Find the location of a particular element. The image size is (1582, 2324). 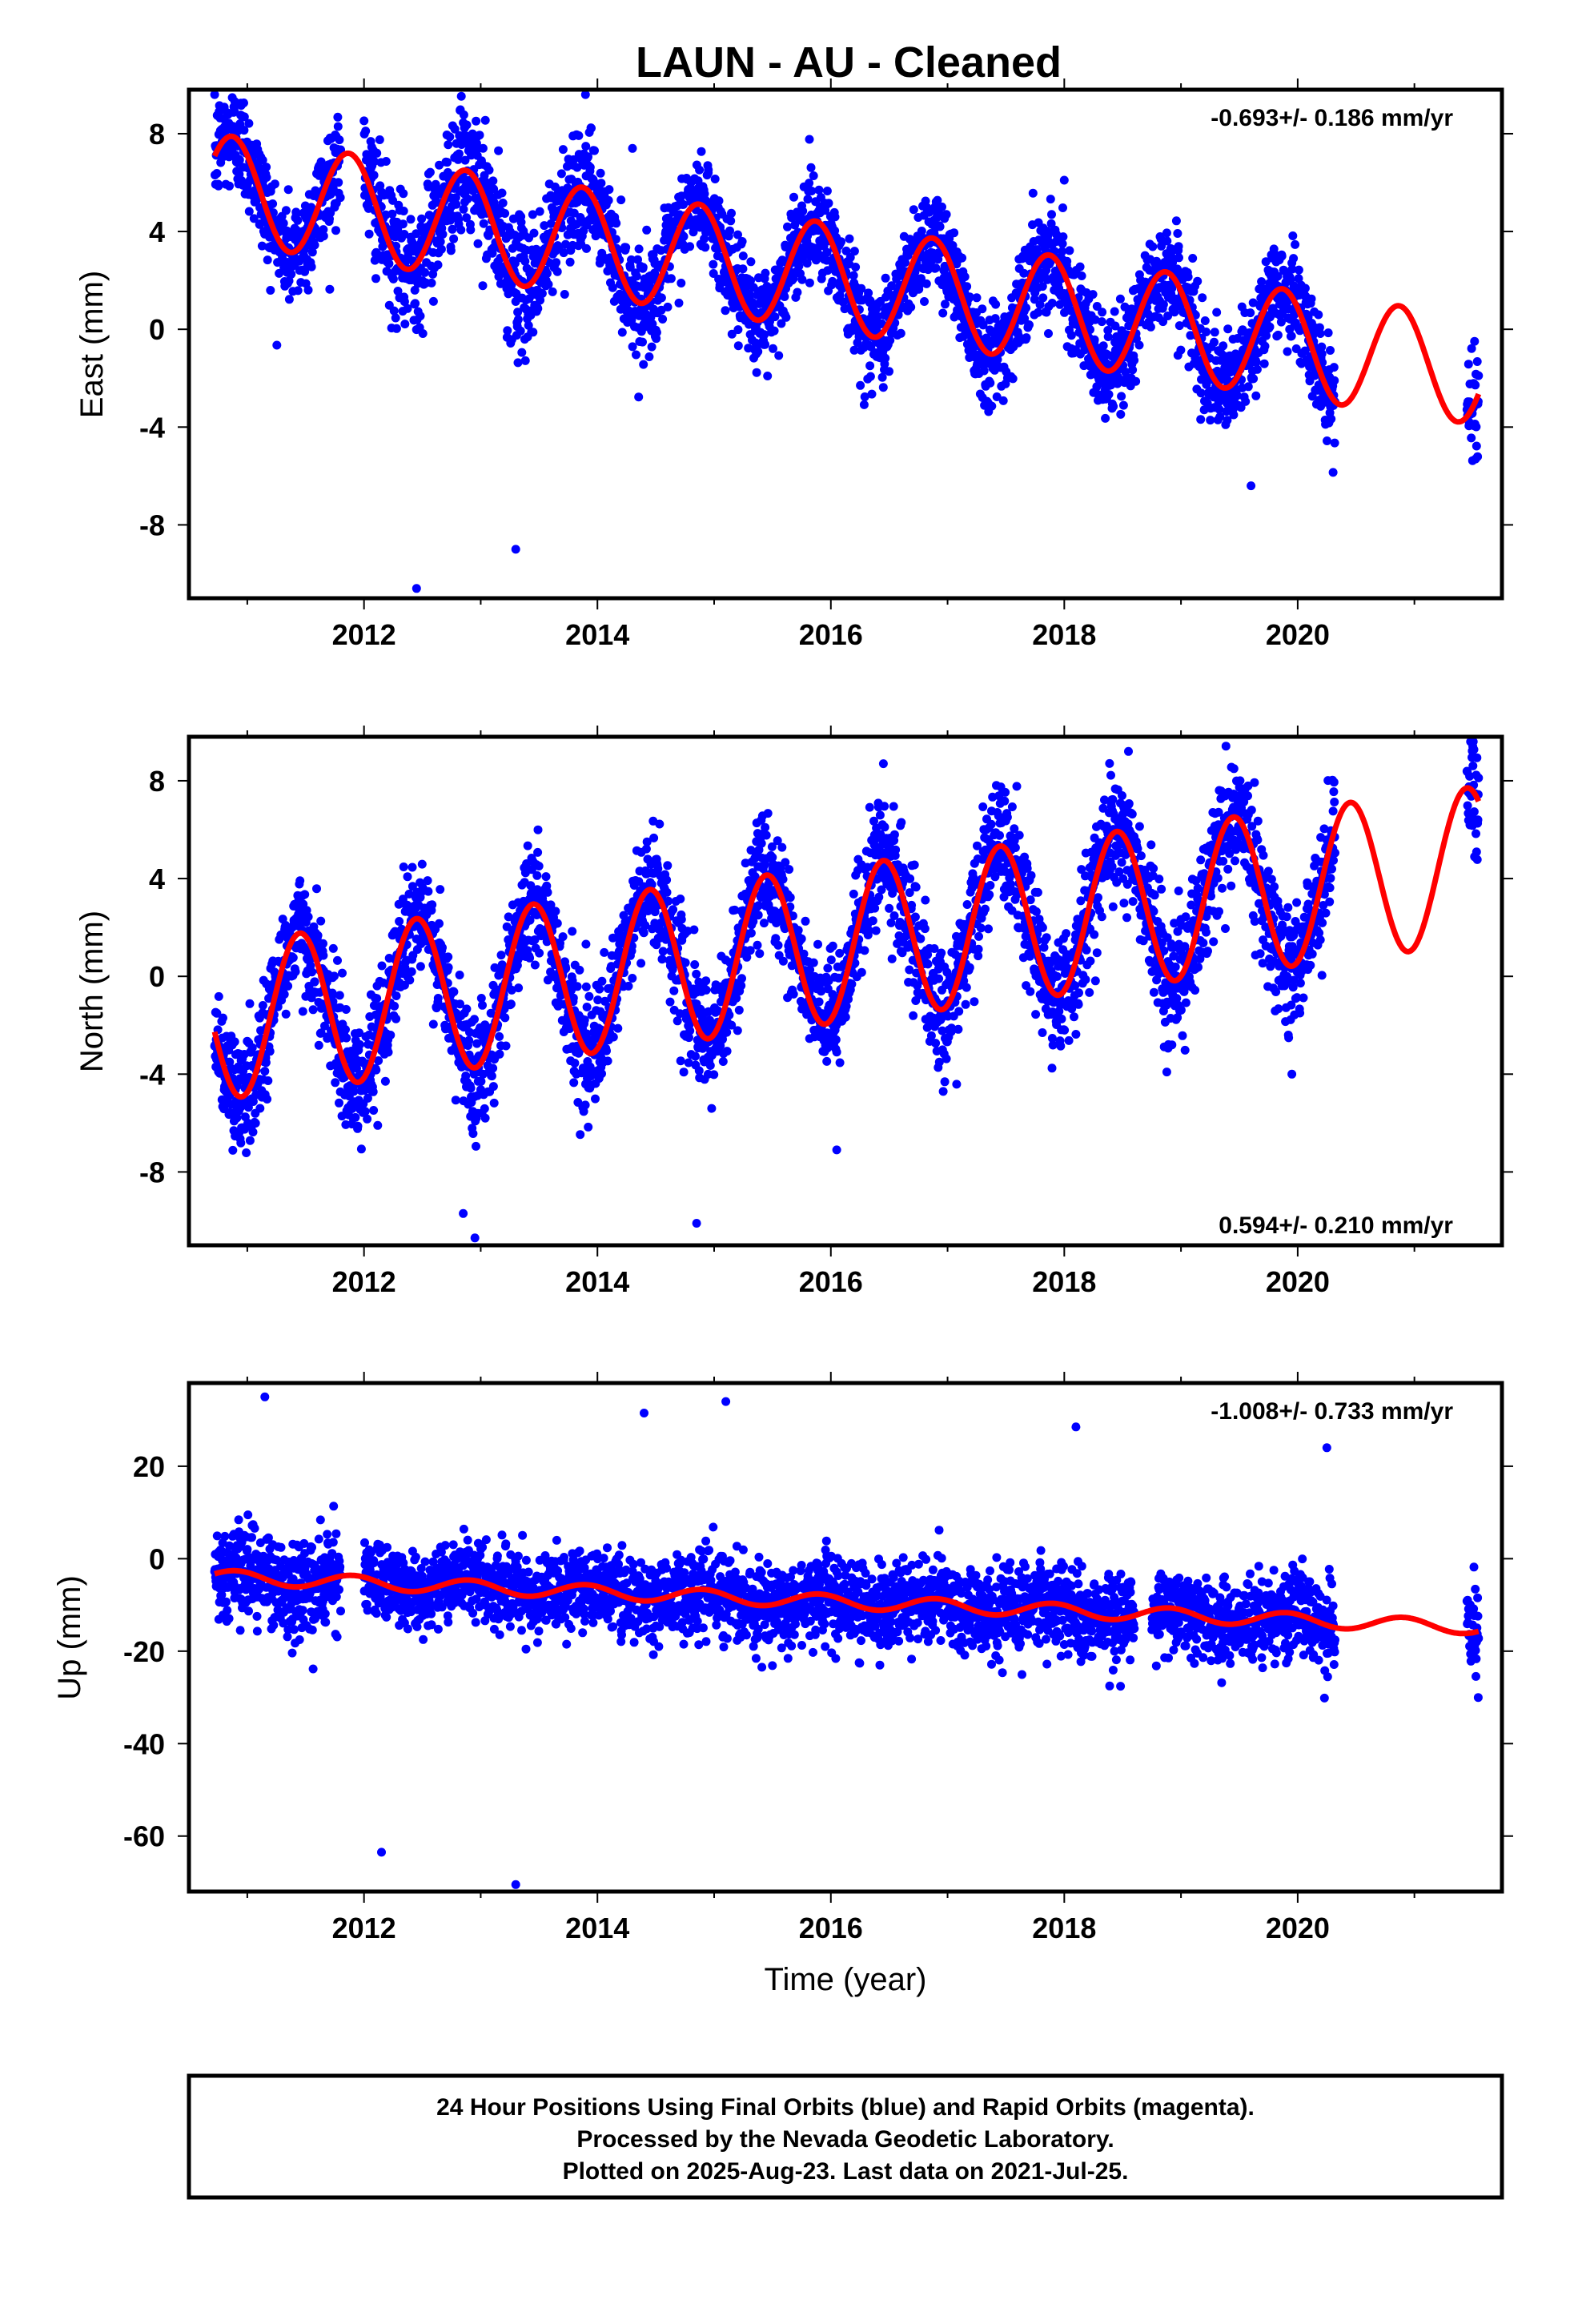

east-rate-label: -0.693+/- 0.186 mm/yr is located at coordinates (1332, 118).